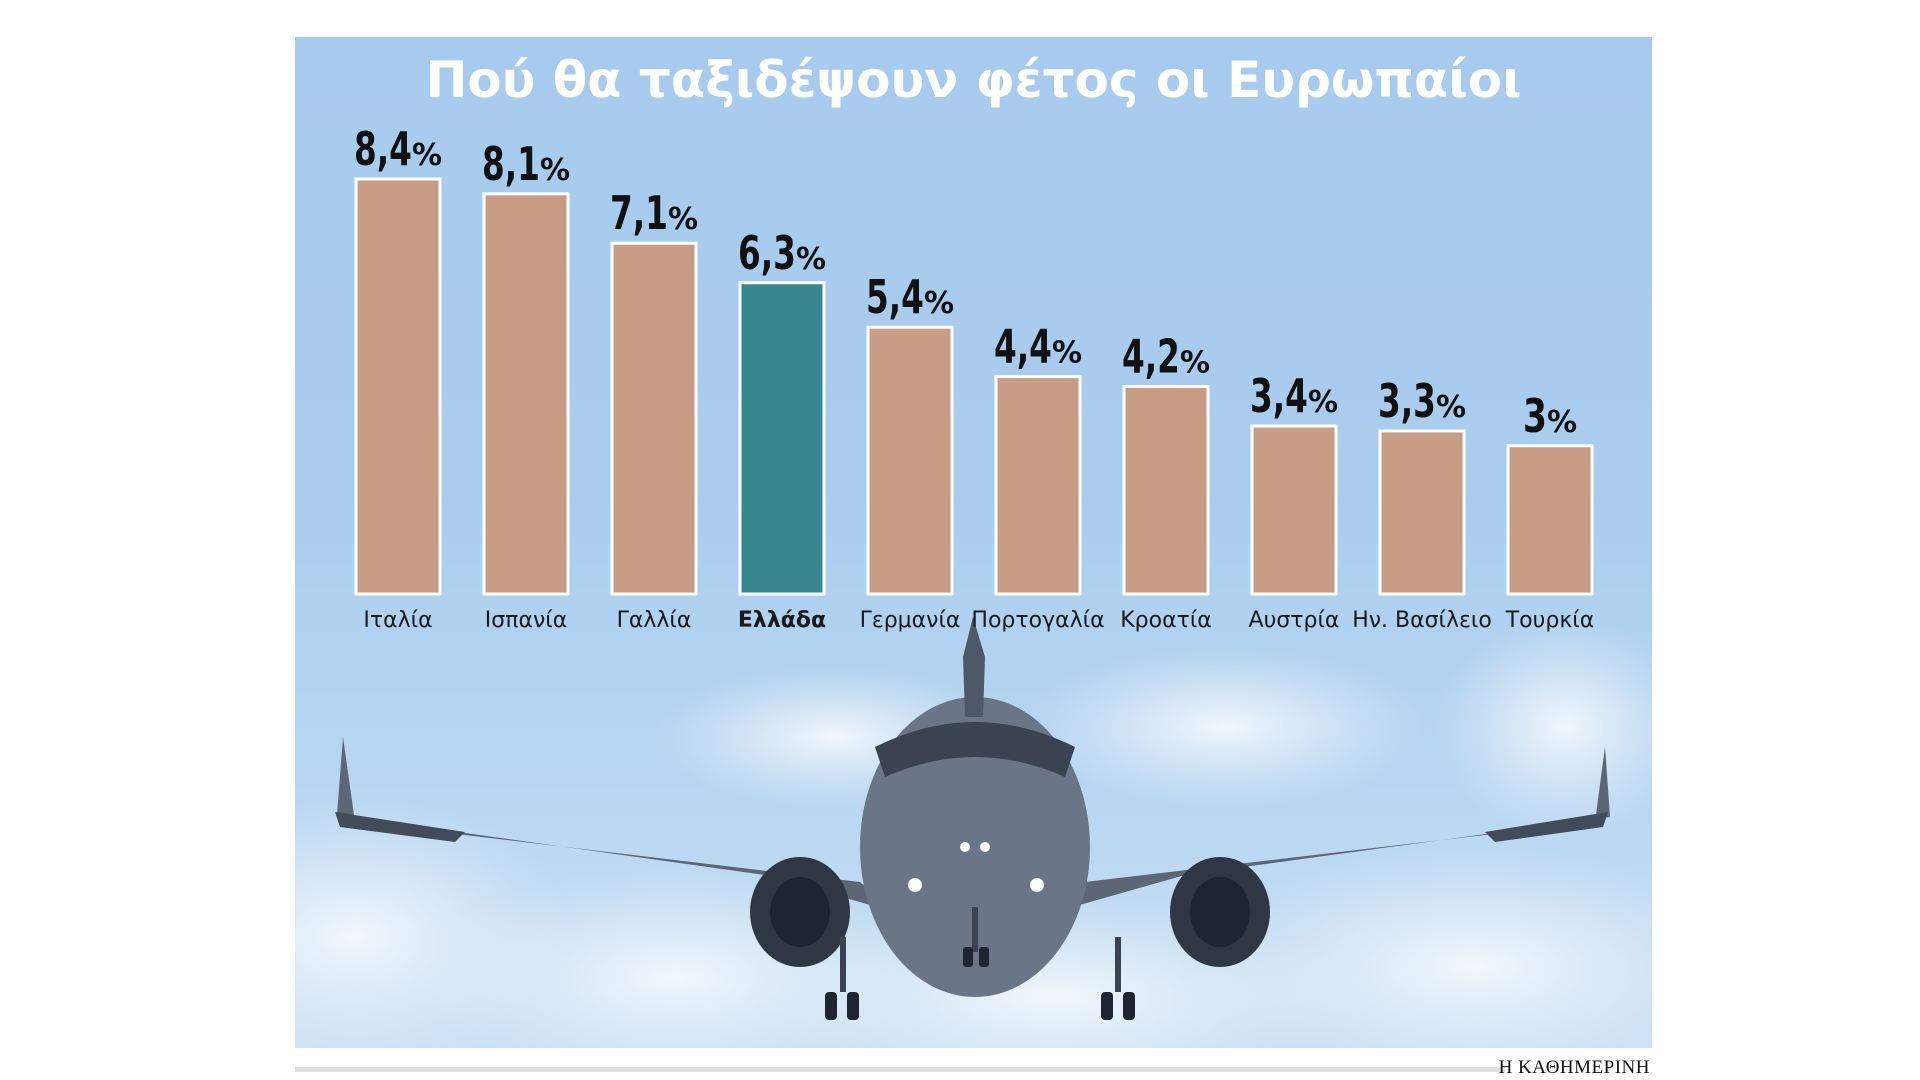 Image resolution: width=1920 pixels, height=1080 pixels. Describe the element at coordinates (1037, 620) in the screenshot. I see `category-label-6: Πορτογαλία` at that location.